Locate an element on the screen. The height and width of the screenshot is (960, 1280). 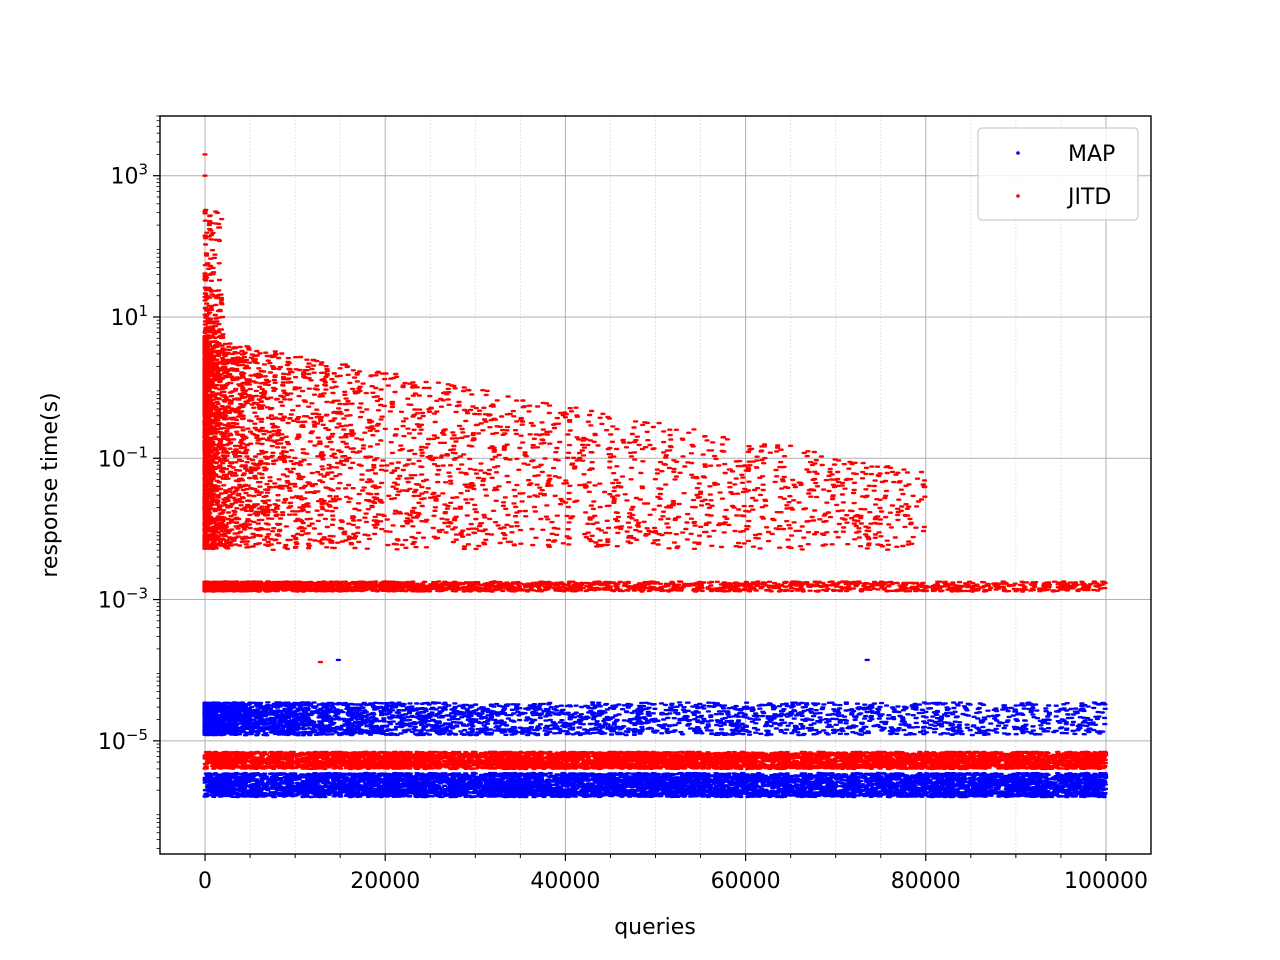
x-axis-label: queries is located at coordinates (655, 927).